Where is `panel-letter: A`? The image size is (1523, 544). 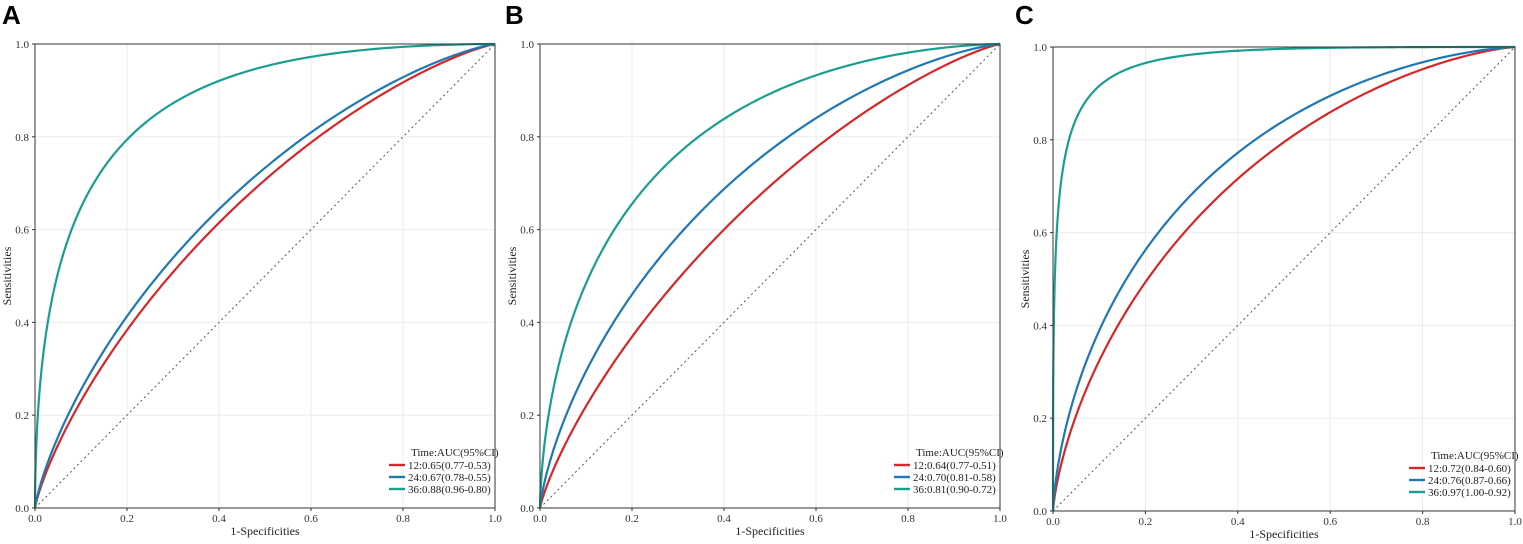
panel-letter: A is located at coordinates (11, 15).